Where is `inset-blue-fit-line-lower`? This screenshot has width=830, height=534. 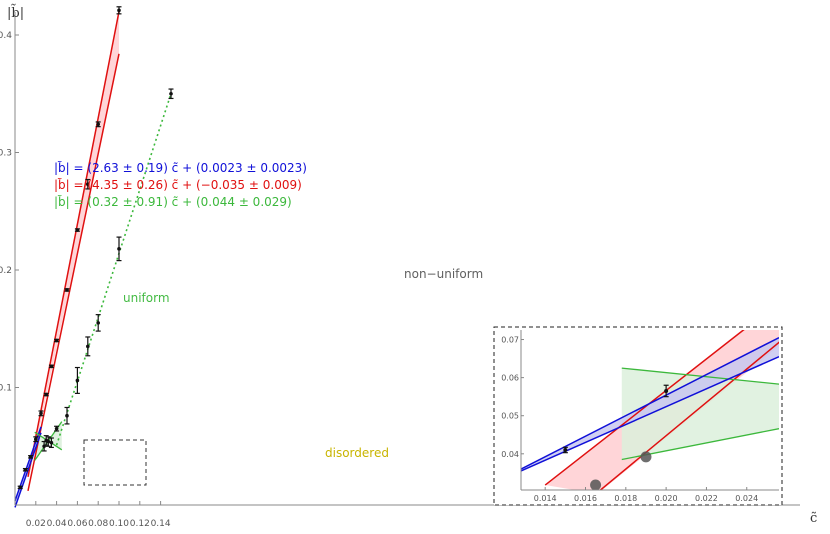
inset-blue-fit-line-lower is located at coordinates (650, 413).